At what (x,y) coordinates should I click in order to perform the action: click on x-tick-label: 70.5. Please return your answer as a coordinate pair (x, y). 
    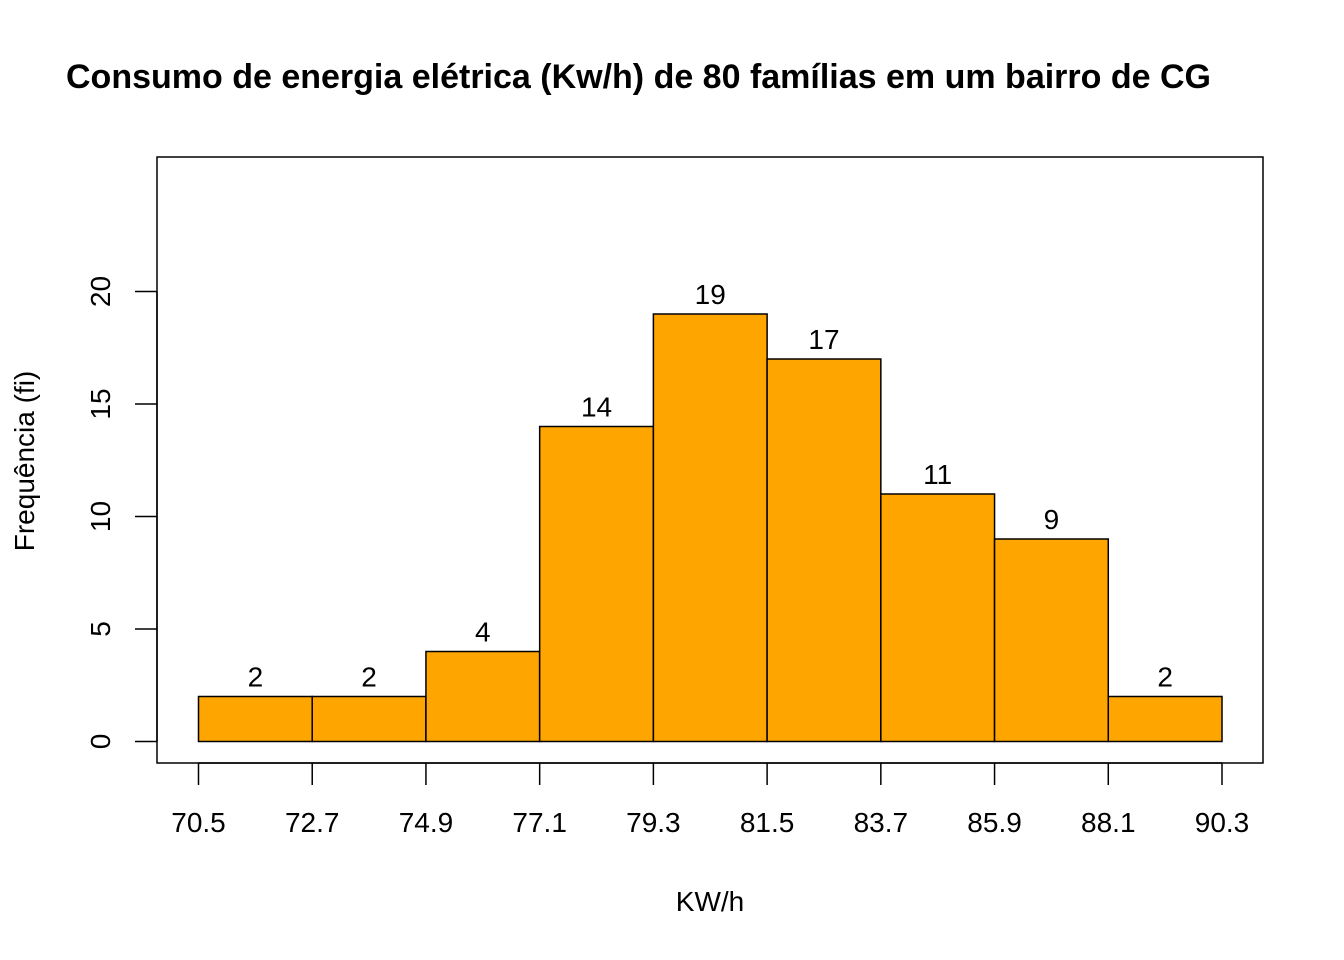
    Looking at the image, I should click on (198, 822).